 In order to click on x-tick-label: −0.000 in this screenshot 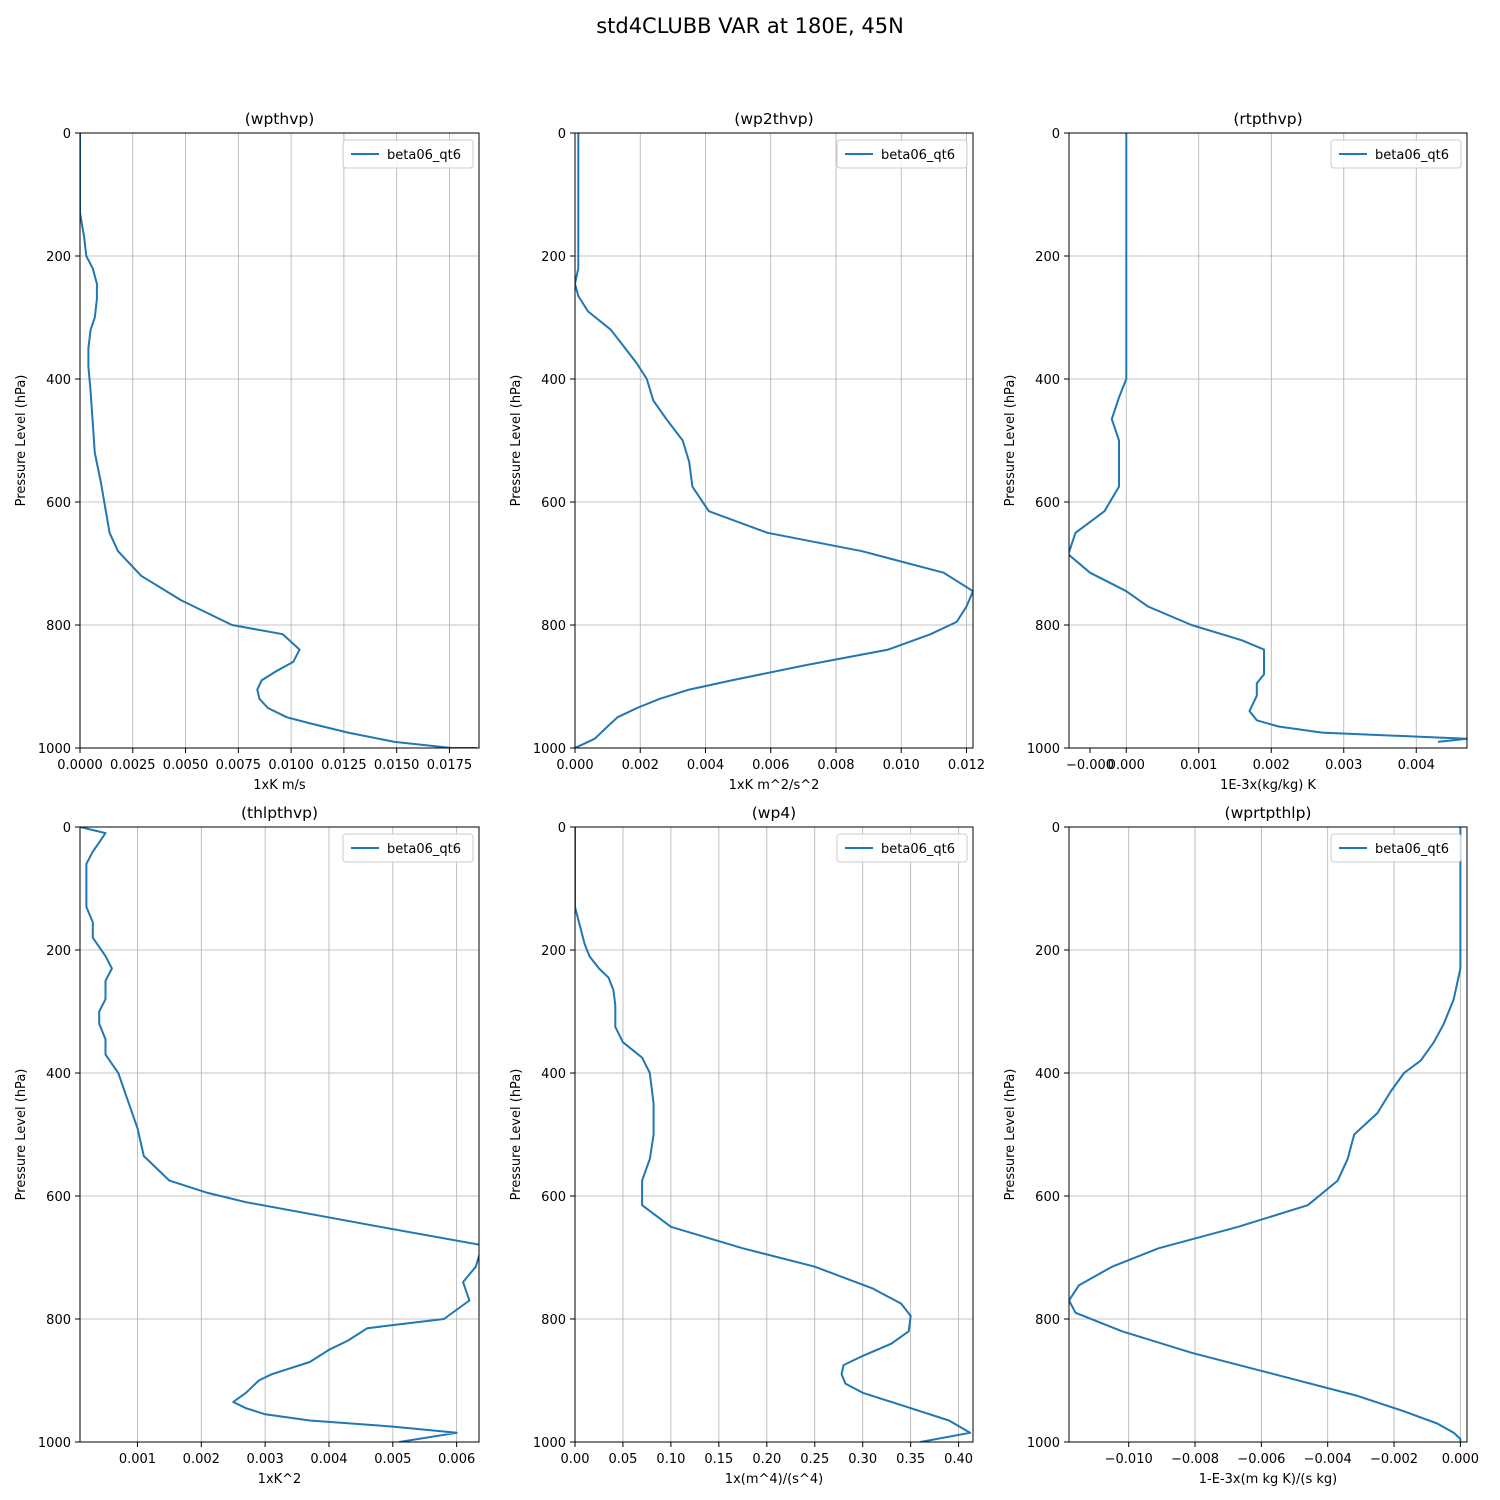, I will do `click(1090, 765)`.